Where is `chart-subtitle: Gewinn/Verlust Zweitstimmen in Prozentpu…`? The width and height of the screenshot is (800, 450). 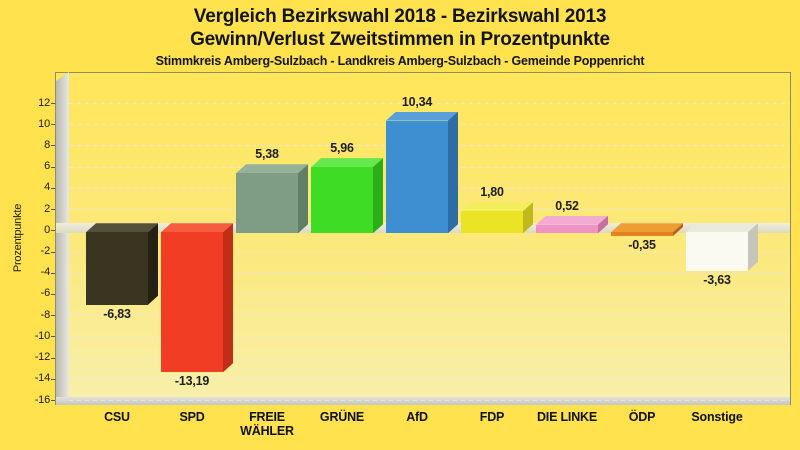 chart-subtitle: Gewinn/Verlust Zweitstimmen in Prozentpu… is located at coordinates (400, 39).